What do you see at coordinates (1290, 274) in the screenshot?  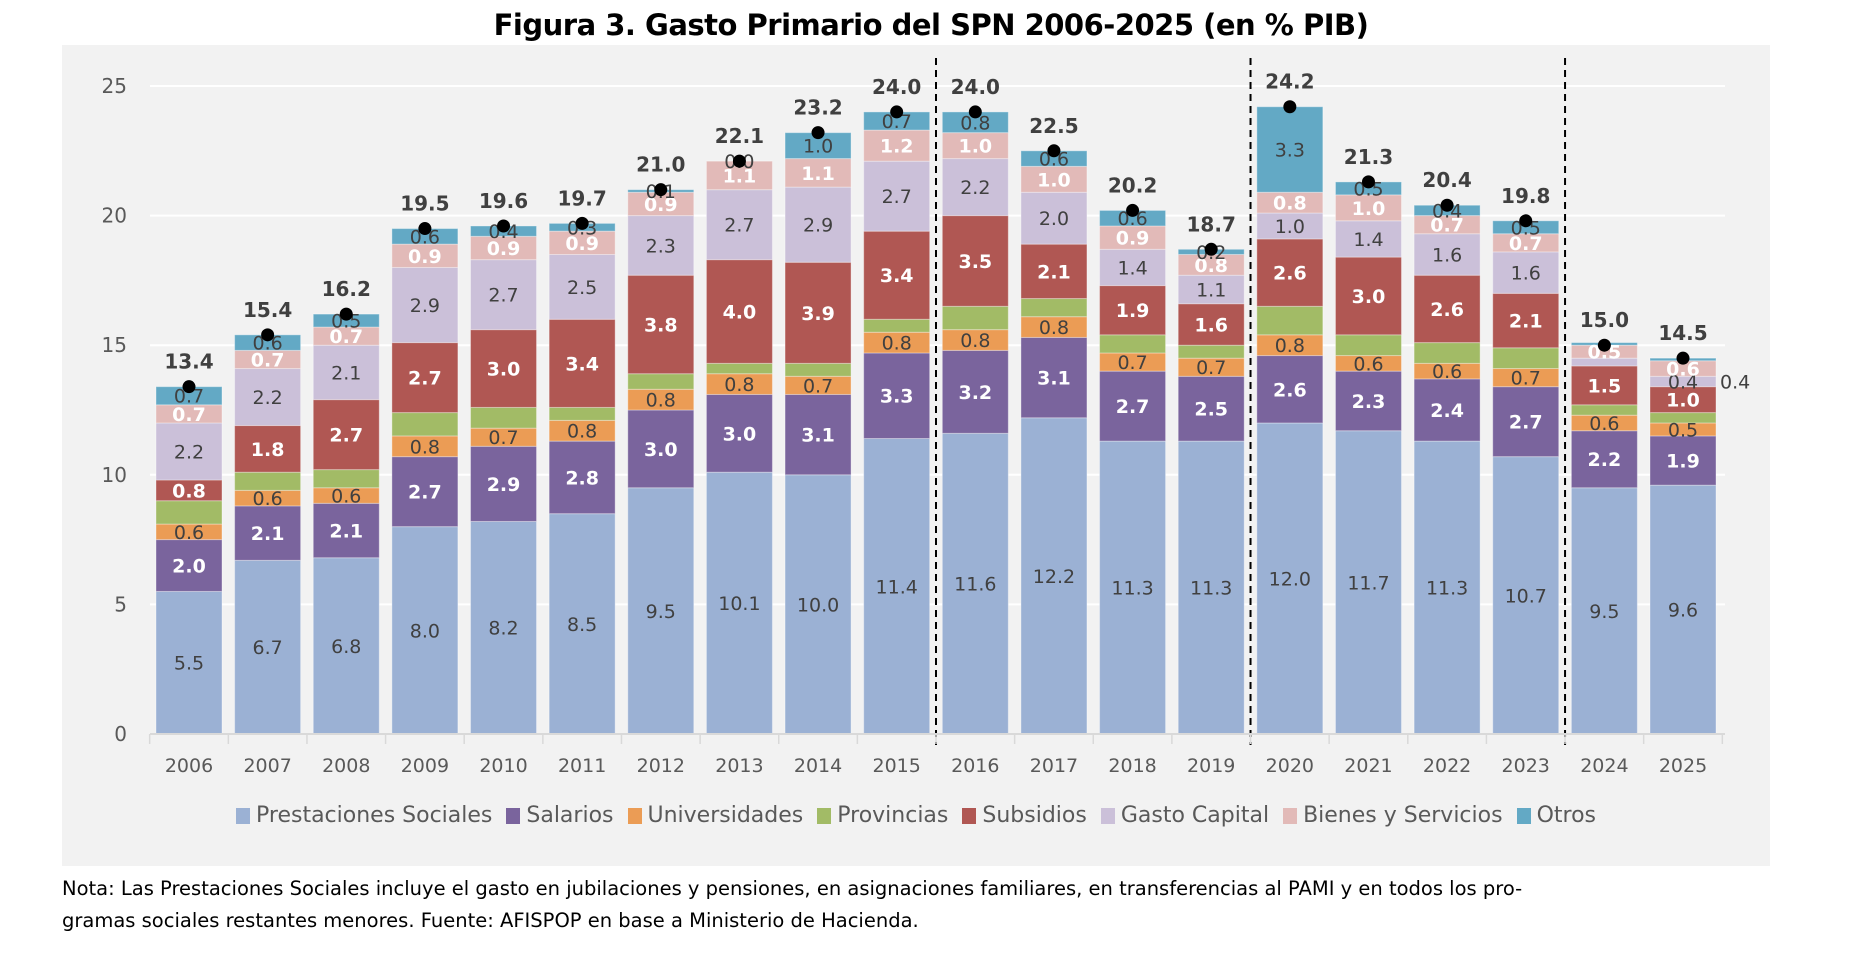 I see `segment-value-label: 2.6` at bounding box center [1290, 274].